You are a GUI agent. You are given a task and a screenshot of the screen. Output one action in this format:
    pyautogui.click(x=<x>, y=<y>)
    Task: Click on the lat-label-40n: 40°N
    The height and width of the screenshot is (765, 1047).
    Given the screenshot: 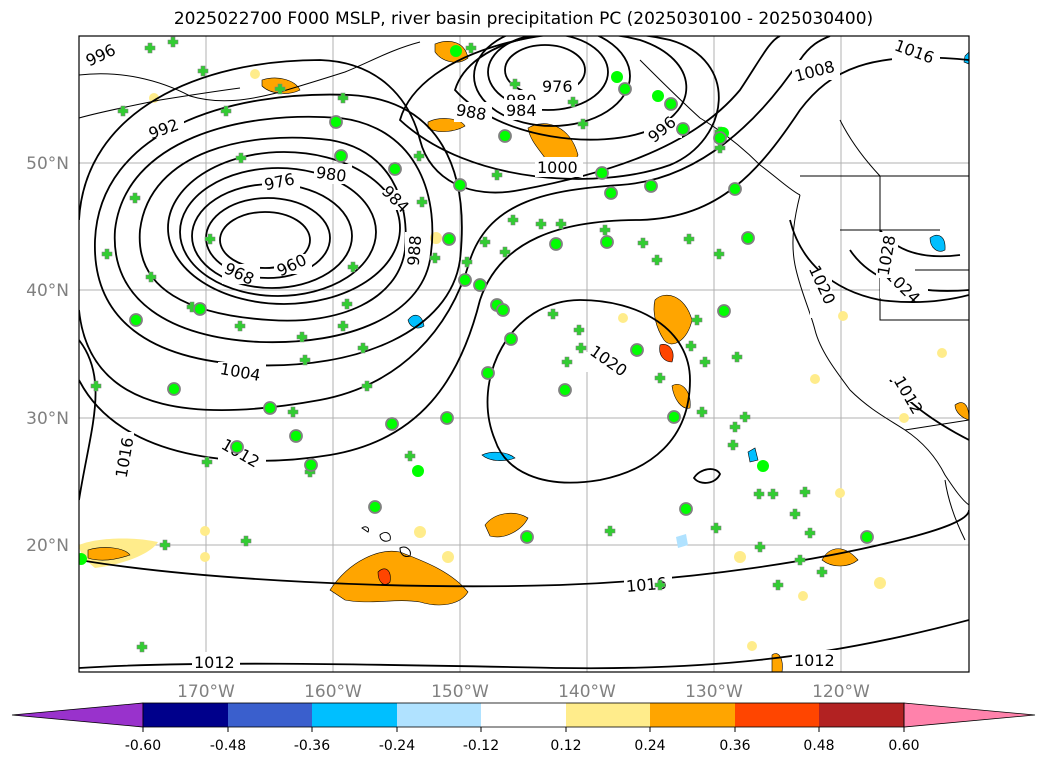 What is the action you would take?
    pyautogui.click(x=47, y=291)
    